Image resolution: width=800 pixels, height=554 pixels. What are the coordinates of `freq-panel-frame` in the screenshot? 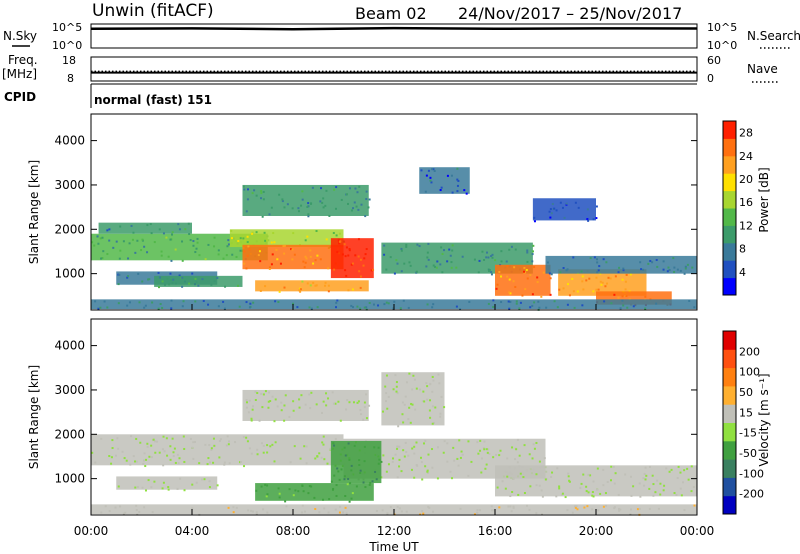 It's located at (394, 69).